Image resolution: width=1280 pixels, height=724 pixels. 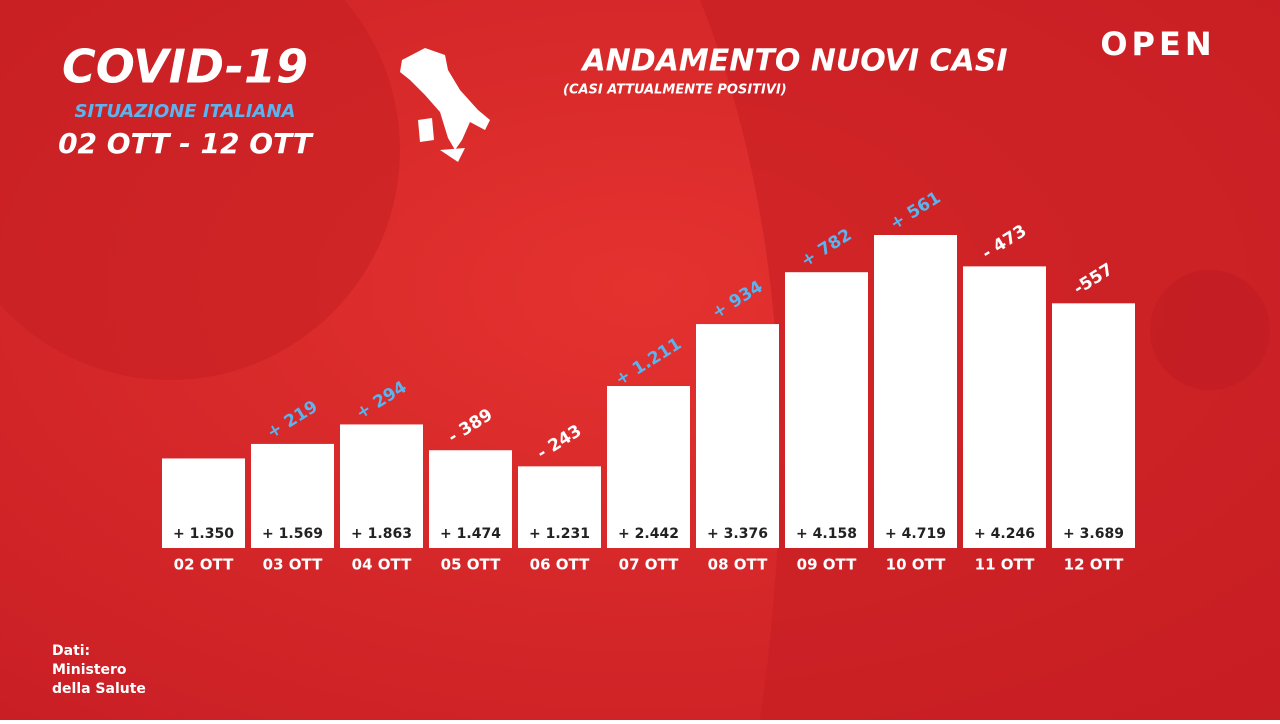 What do you see at coordinates (185, 111) in the screenshot?
I see `header-subtitle: SITUAZIONE ITALIANA` at bounding box center [185, 111].